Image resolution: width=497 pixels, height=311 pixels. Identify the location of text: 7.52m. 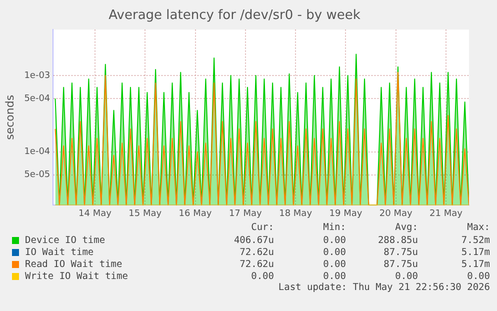
(475, 240).